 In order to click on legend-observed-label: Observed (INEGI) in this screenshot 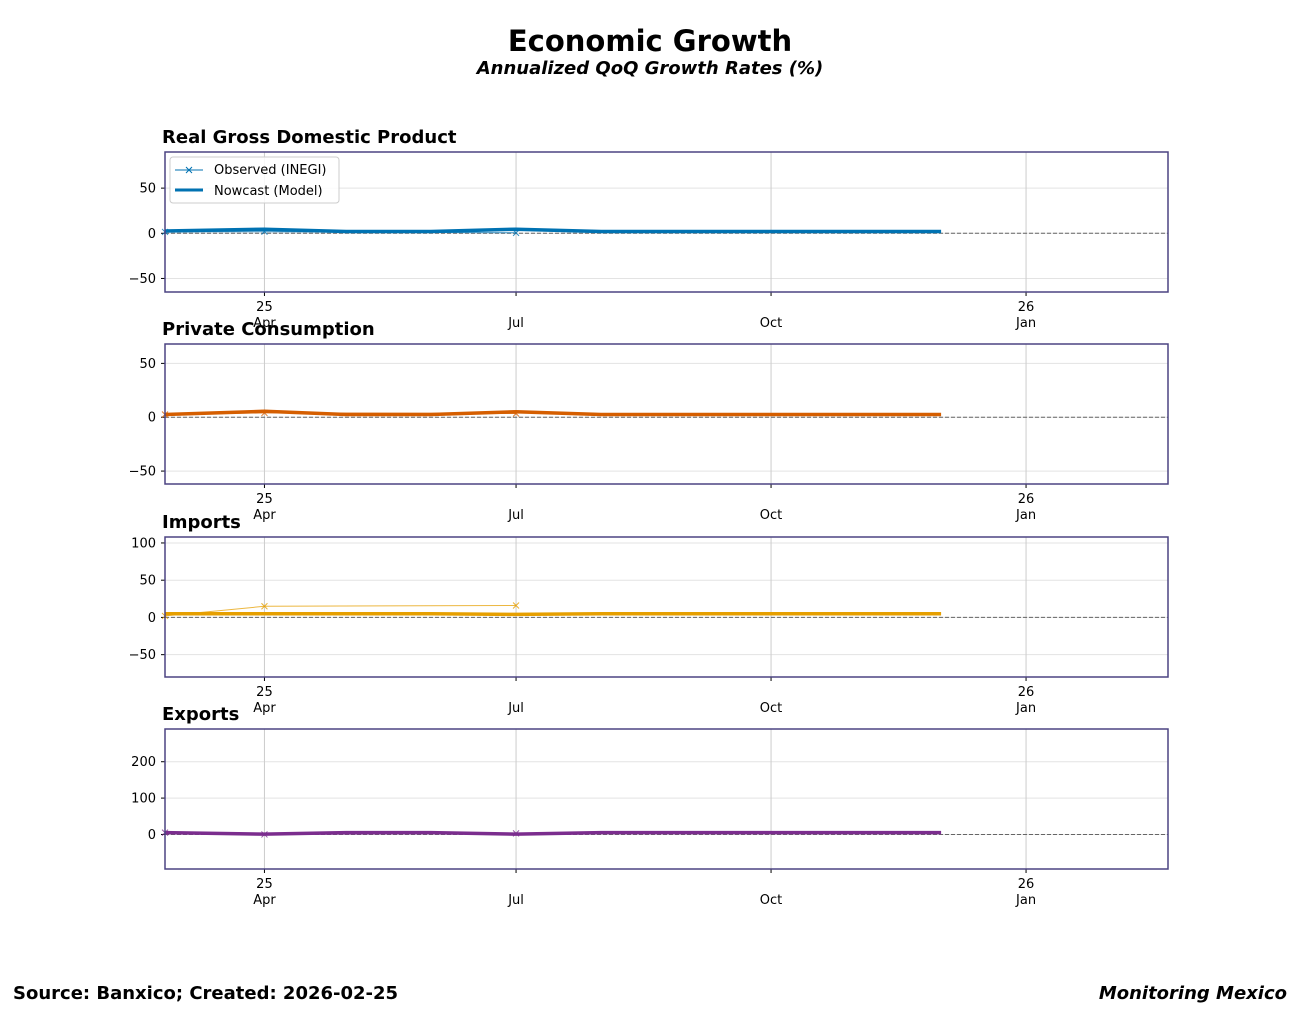, I will do `click(270, 170)`.